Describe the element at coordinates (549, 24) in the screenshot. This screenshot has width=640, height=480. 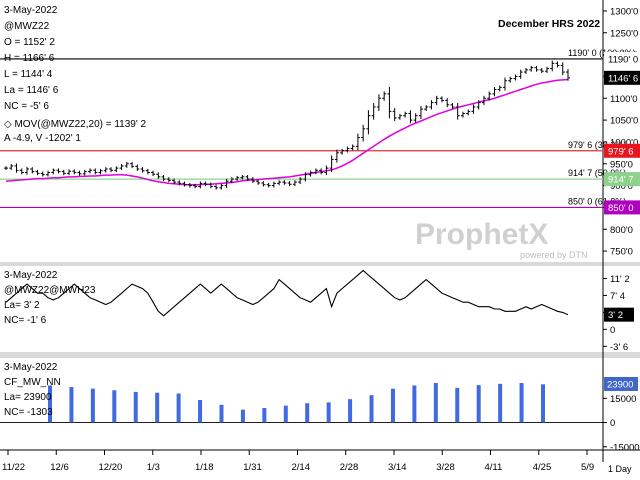
I see `chart-title: December HRS 2022` at that location.